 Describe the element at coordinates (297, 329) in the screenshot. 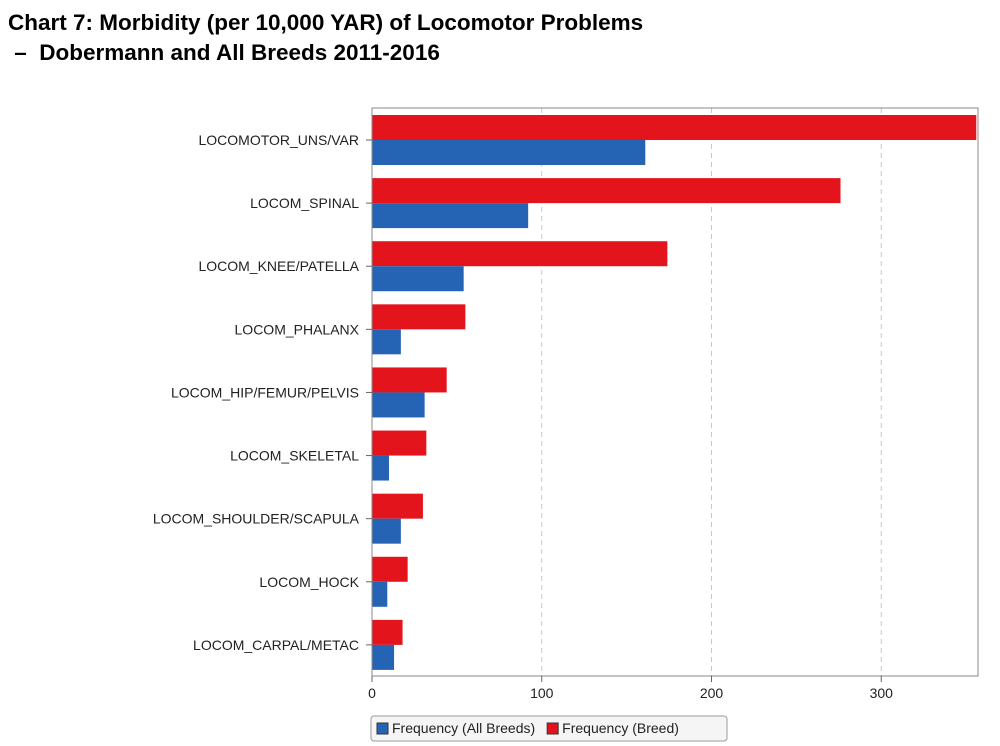

I see `category-label: LOCOM_PHALANX` at that location.